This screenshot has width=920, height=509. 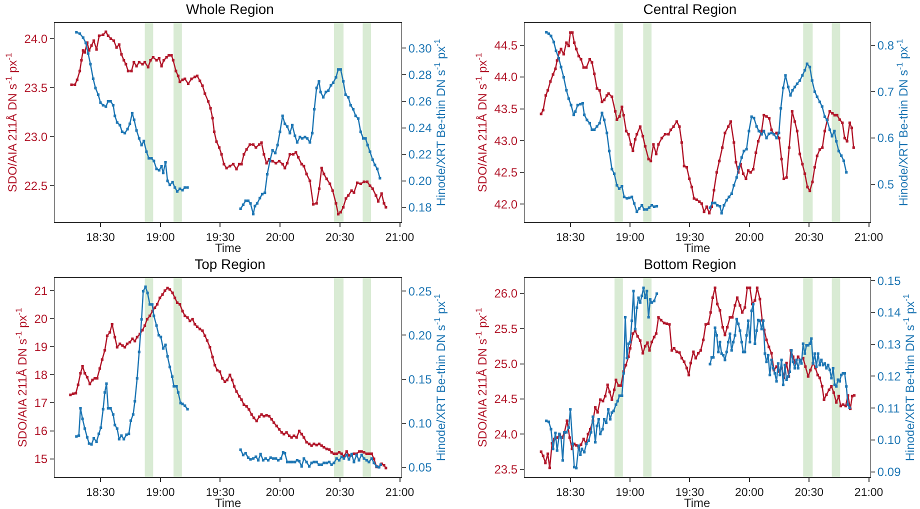 I want to click on y2-tick-label: 0.28, so click(x=420, y=75).